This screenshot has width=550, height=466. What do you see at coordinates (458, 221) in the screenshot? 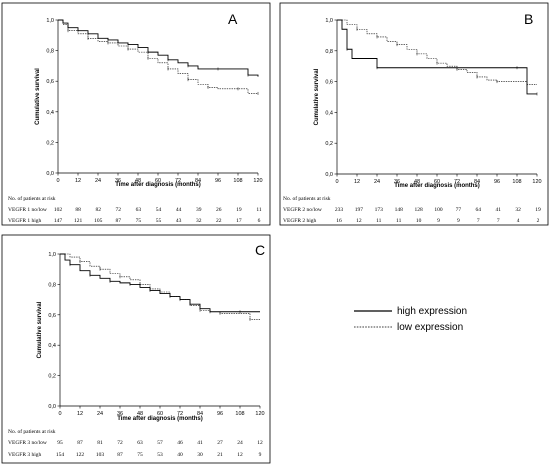
I see `risk-count-b: 9` at bounding box center [458, 221].